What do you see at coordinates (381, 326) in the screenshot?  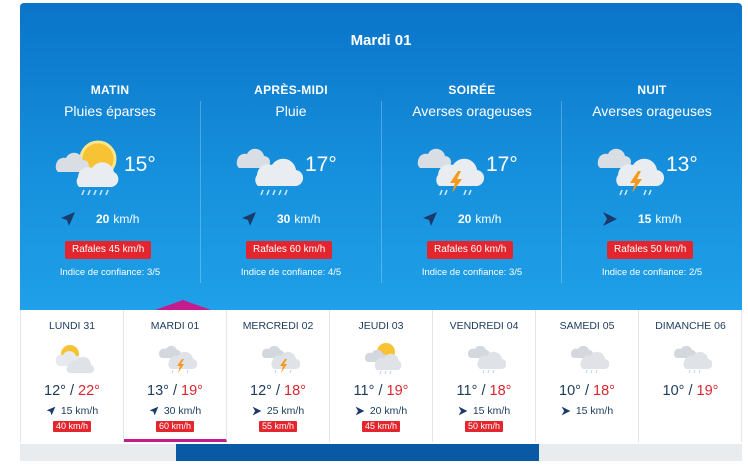 I see `day-name: JEUDI 03` at bounding box center [381, 326].